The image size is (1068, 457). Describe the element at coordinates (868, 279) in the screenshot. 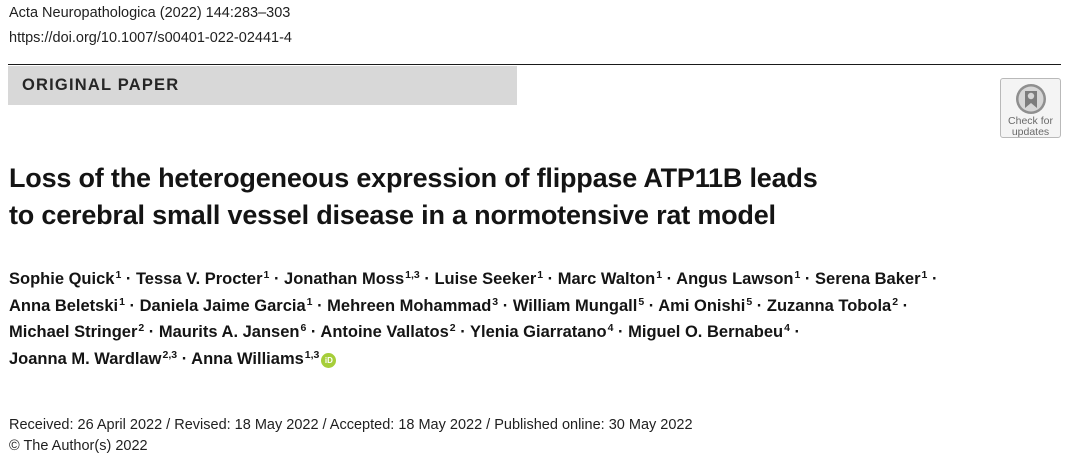

I see `author-name-text: Serena Baker` at that location.